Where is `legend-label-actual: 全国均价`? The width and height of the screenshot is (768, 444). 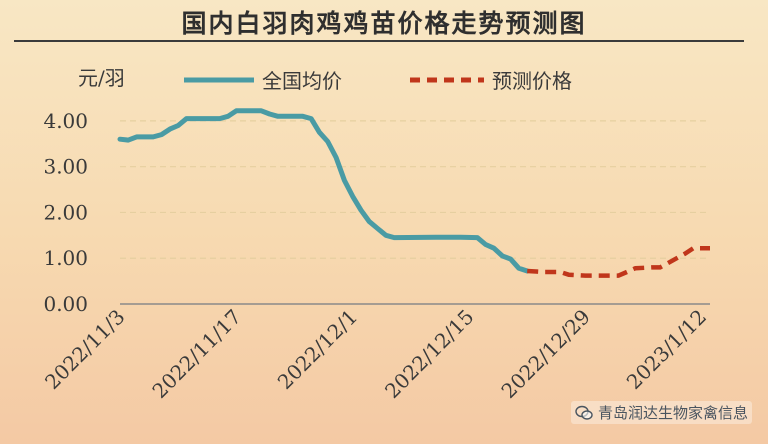
legend-label-actual: 全国均价 is located at coordinates (302, 81).